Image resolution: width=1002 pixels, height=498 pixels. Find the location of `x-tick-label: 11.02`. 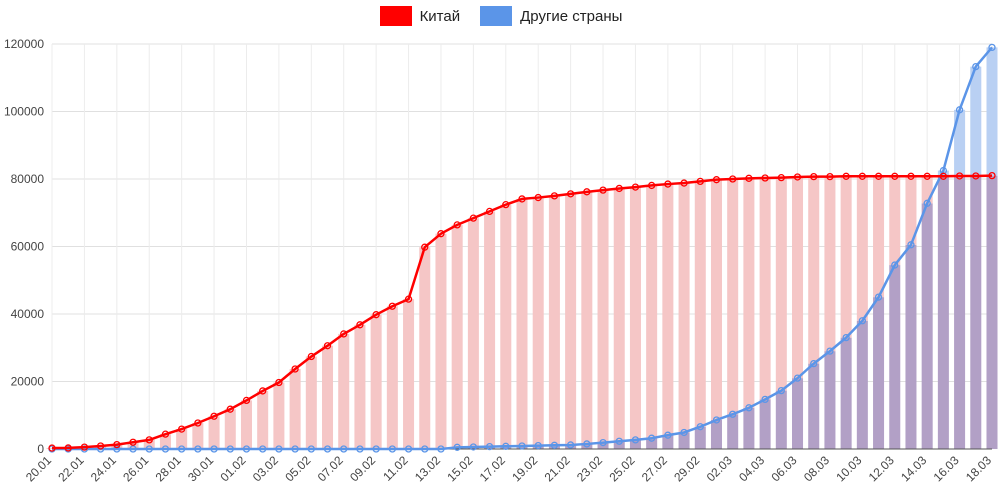

x-tick-label: 11.02 is located at coordinates (395, 468).